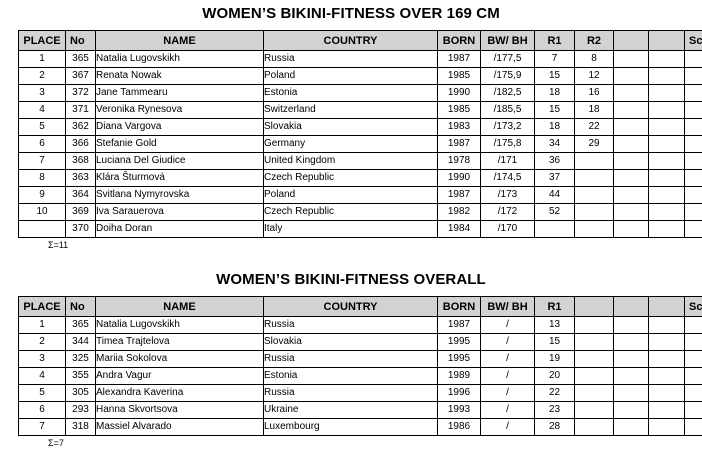 The width and height of the screenshot is (702, 460). Describe the element at coordinates (507, 212) in the screenshot. I see `cell-bw-bh: /172` at that location.